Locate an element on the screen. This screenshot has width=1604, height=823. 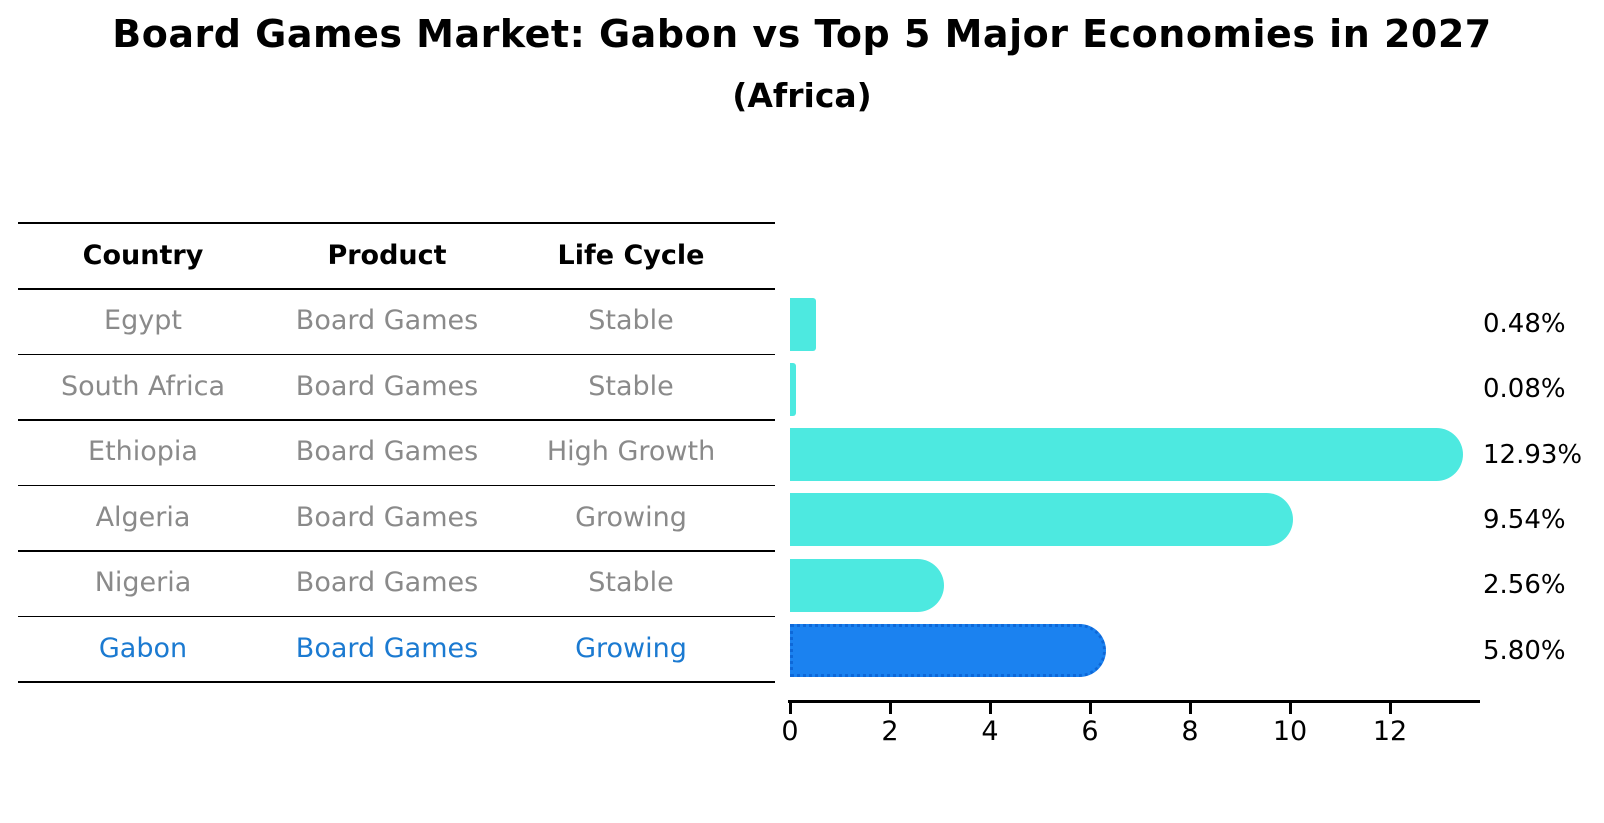
x-axis-line is located at coordinates (1134, 701).